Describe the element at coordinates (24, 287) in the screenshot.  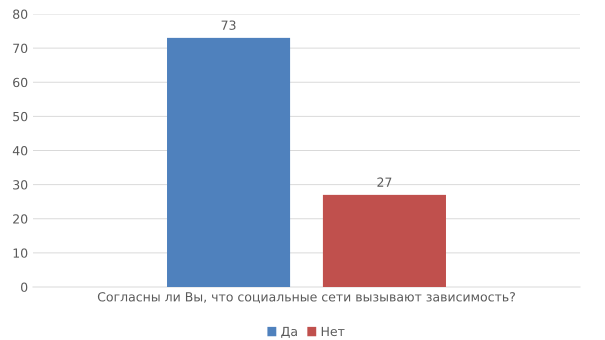
I see `y-tick-label: 0` at that location.